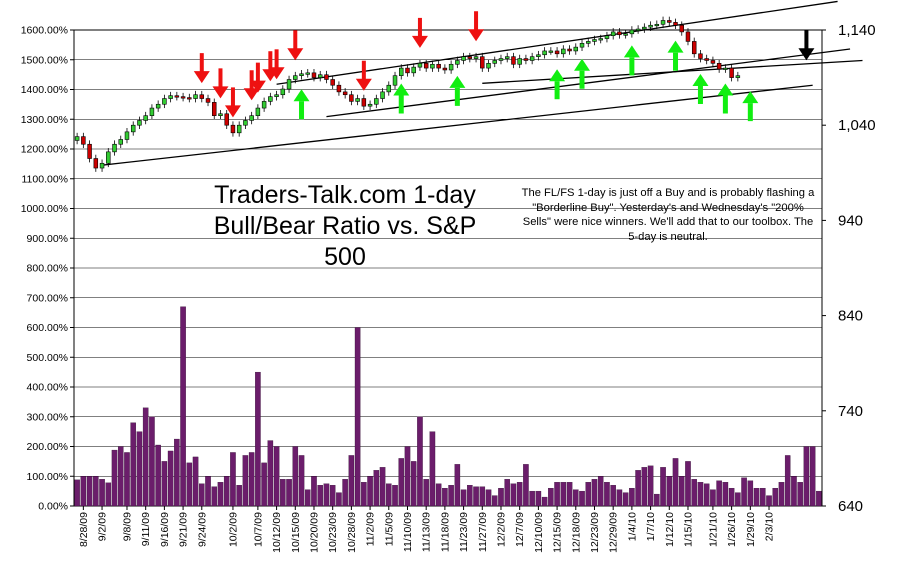 Image resolution: width=900 pixels, height=578 pixels. What do you see at coordinates (850, 411) in the screenshot?
I see `right-tick-label: 740` at bounding box center [850, 411].